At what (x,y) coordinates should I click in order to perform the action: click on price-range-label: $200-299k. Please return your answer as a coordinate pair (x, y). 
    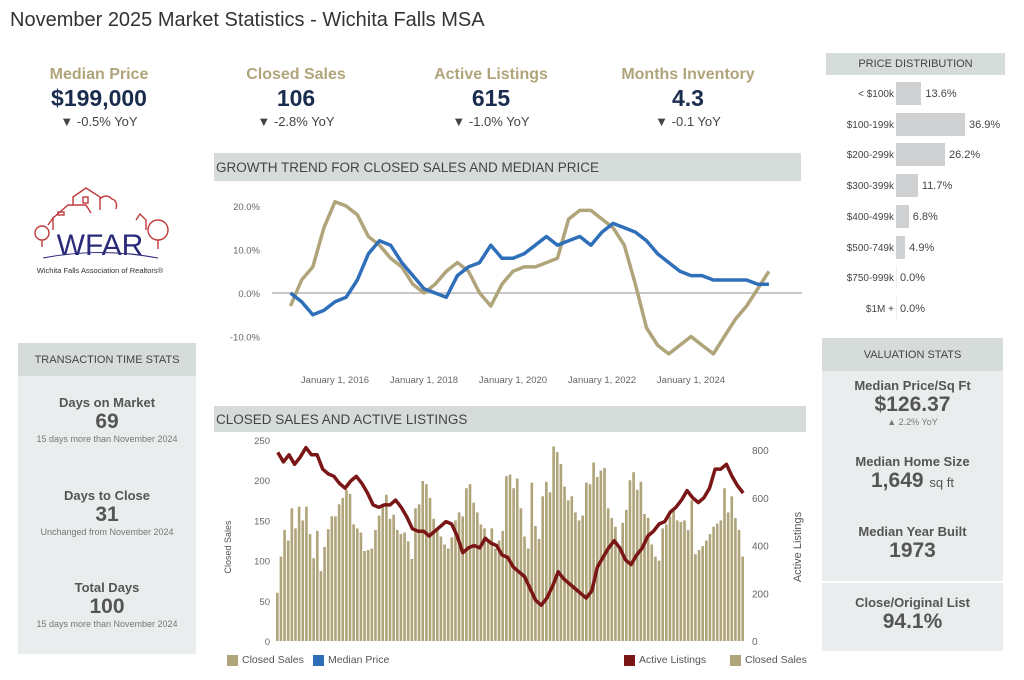
    Looking at the image, I should click on (870, 156).